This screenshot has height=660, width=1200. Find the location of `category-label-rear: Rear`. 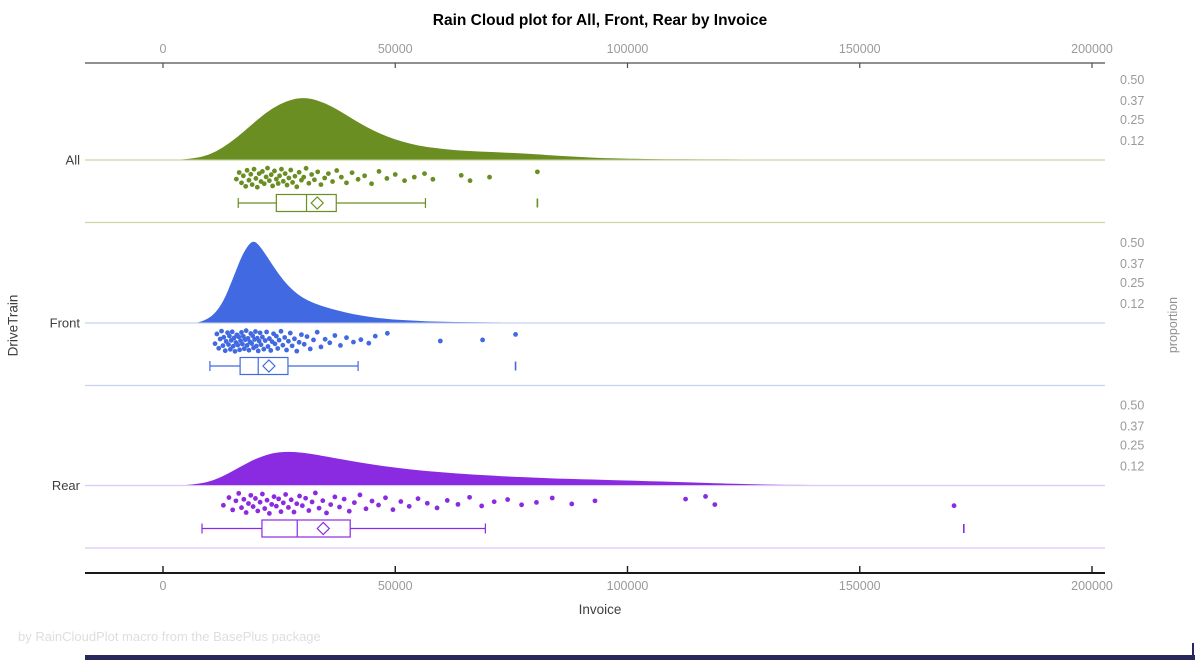

category-label-rear: Rear is located at coordinates (66, 485).